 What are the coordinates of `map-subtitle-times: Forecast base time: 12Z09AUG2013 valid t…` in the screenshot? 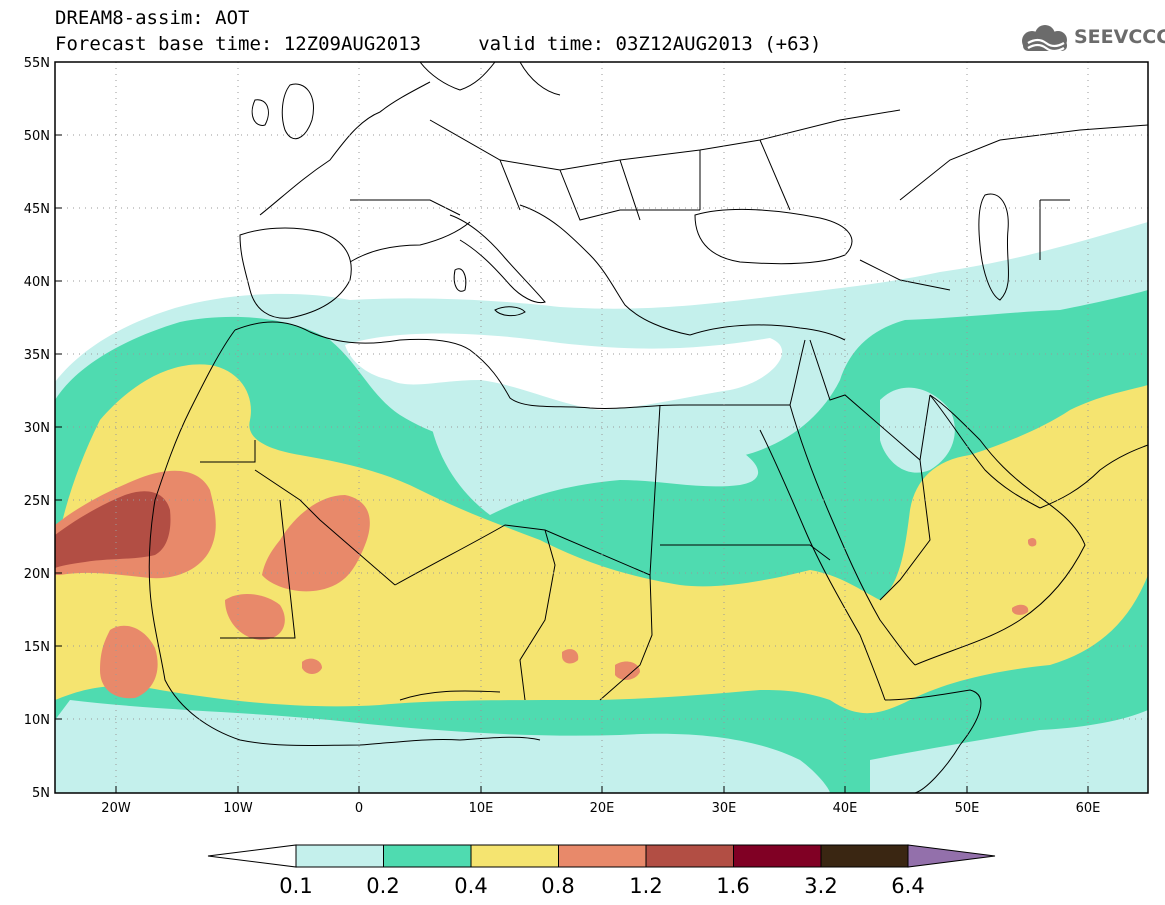 It's located at (438, 44).